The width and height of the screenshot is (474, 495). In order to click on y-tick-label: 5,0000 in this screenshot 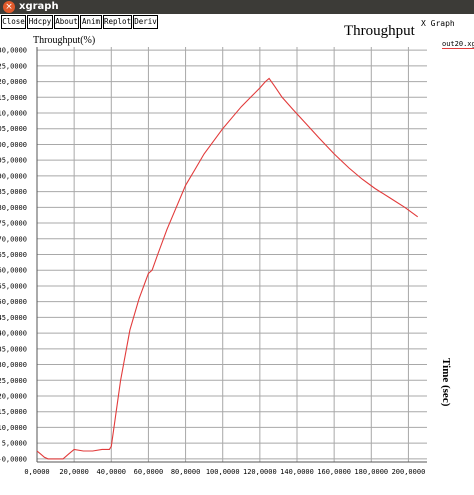, I will do `click(14, 444)`.